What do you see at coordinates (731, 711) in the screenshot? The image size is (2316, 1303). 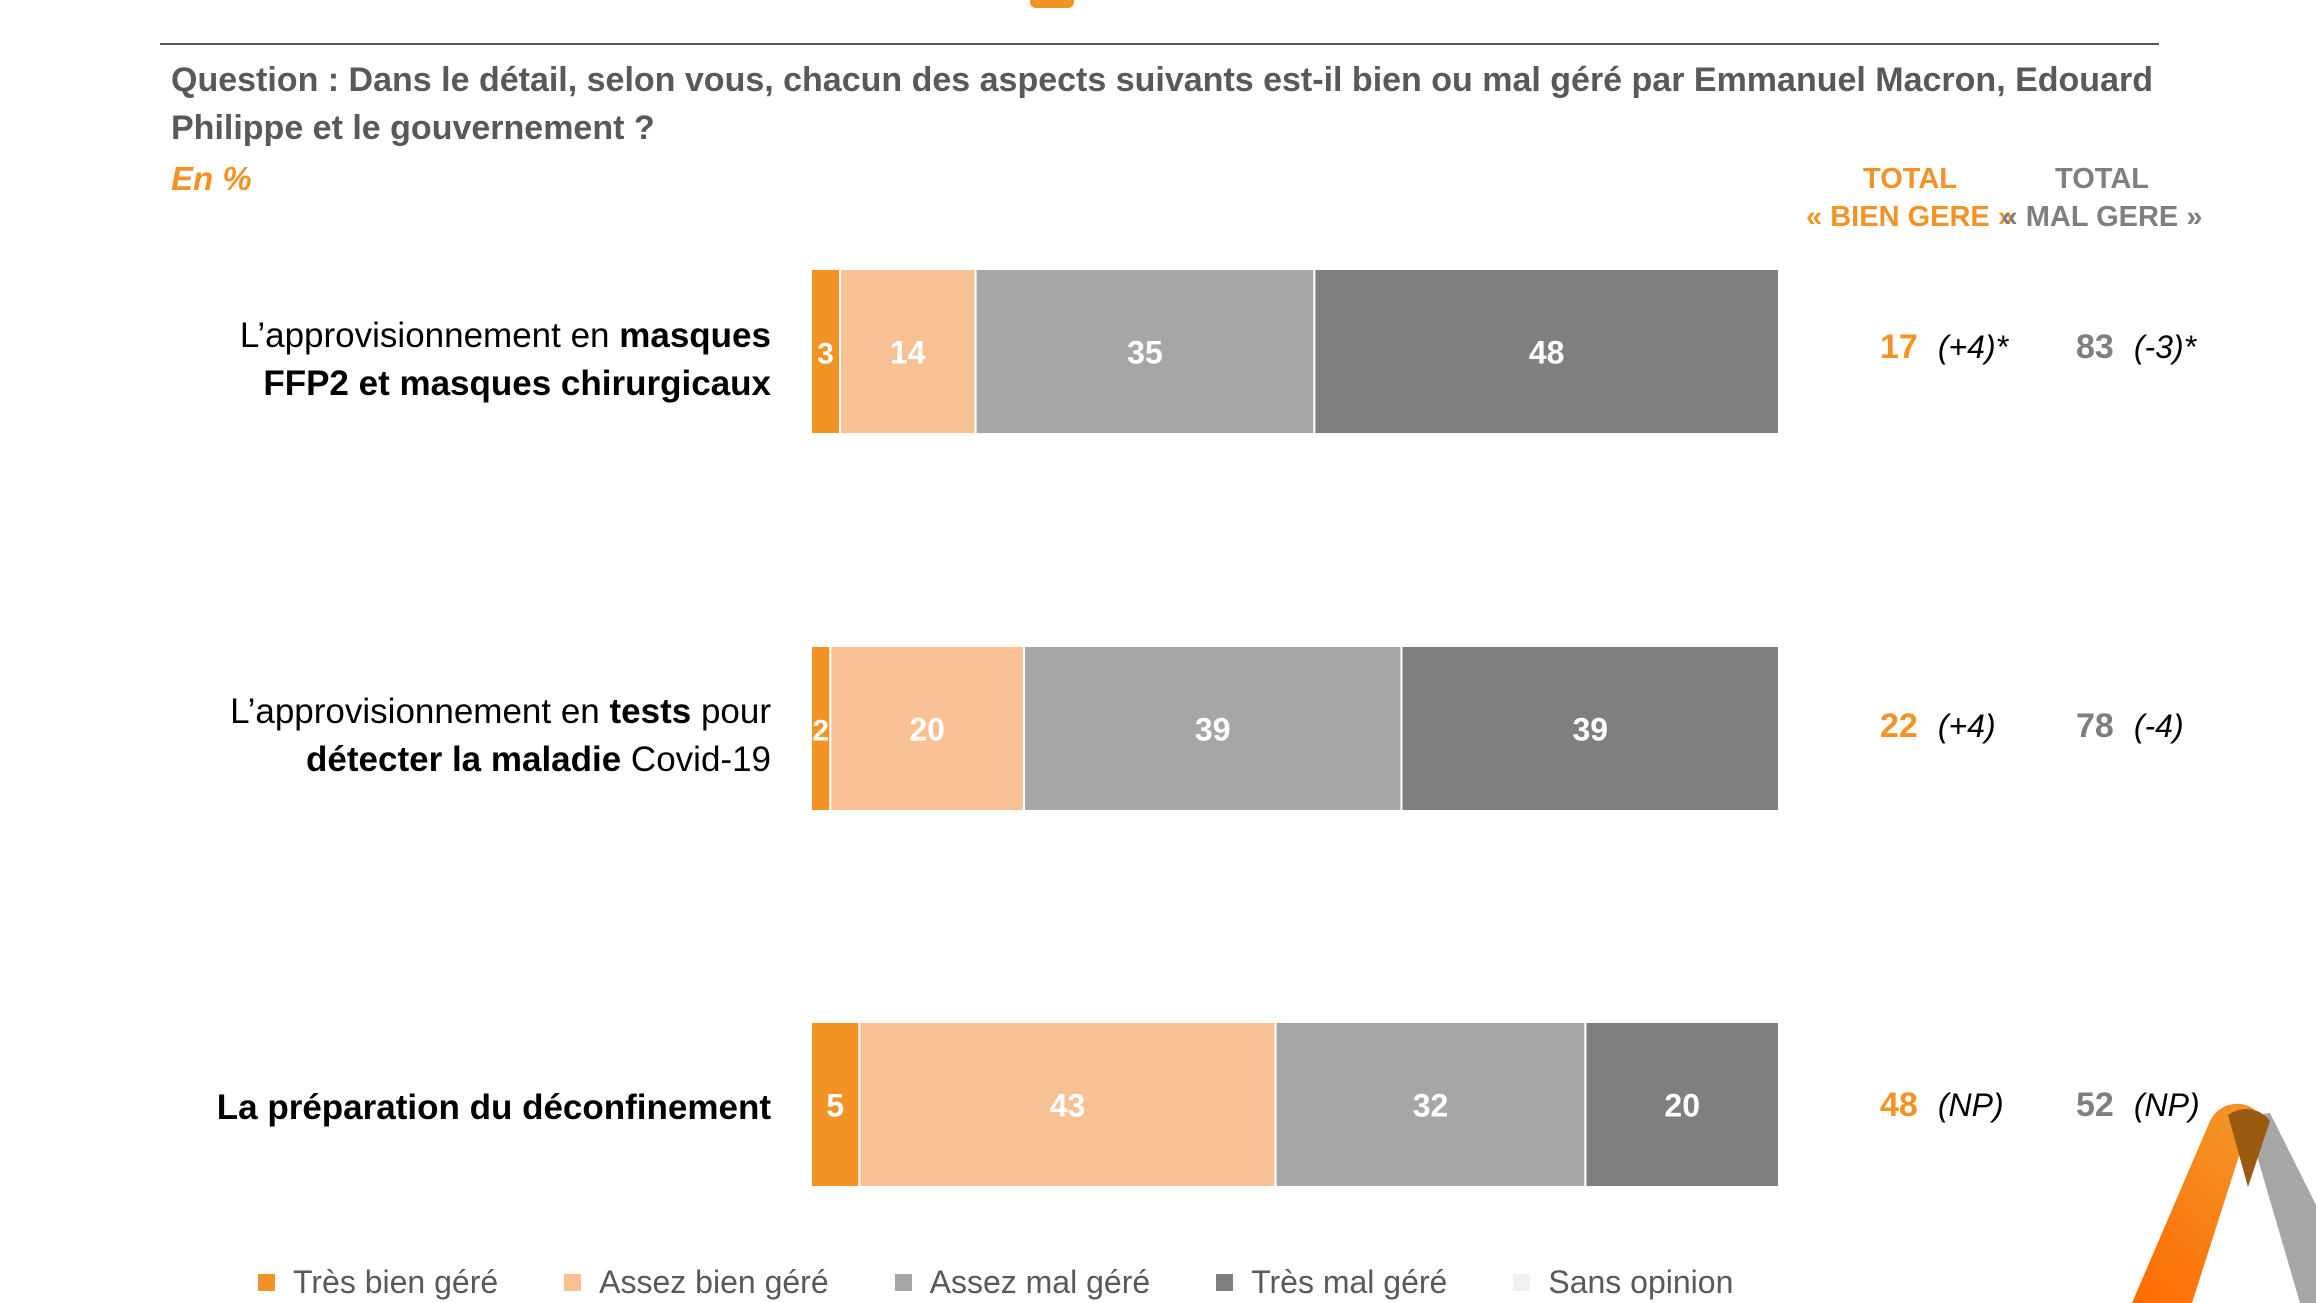 I see `category-label-part: pour` at bounding box center [731, 711].